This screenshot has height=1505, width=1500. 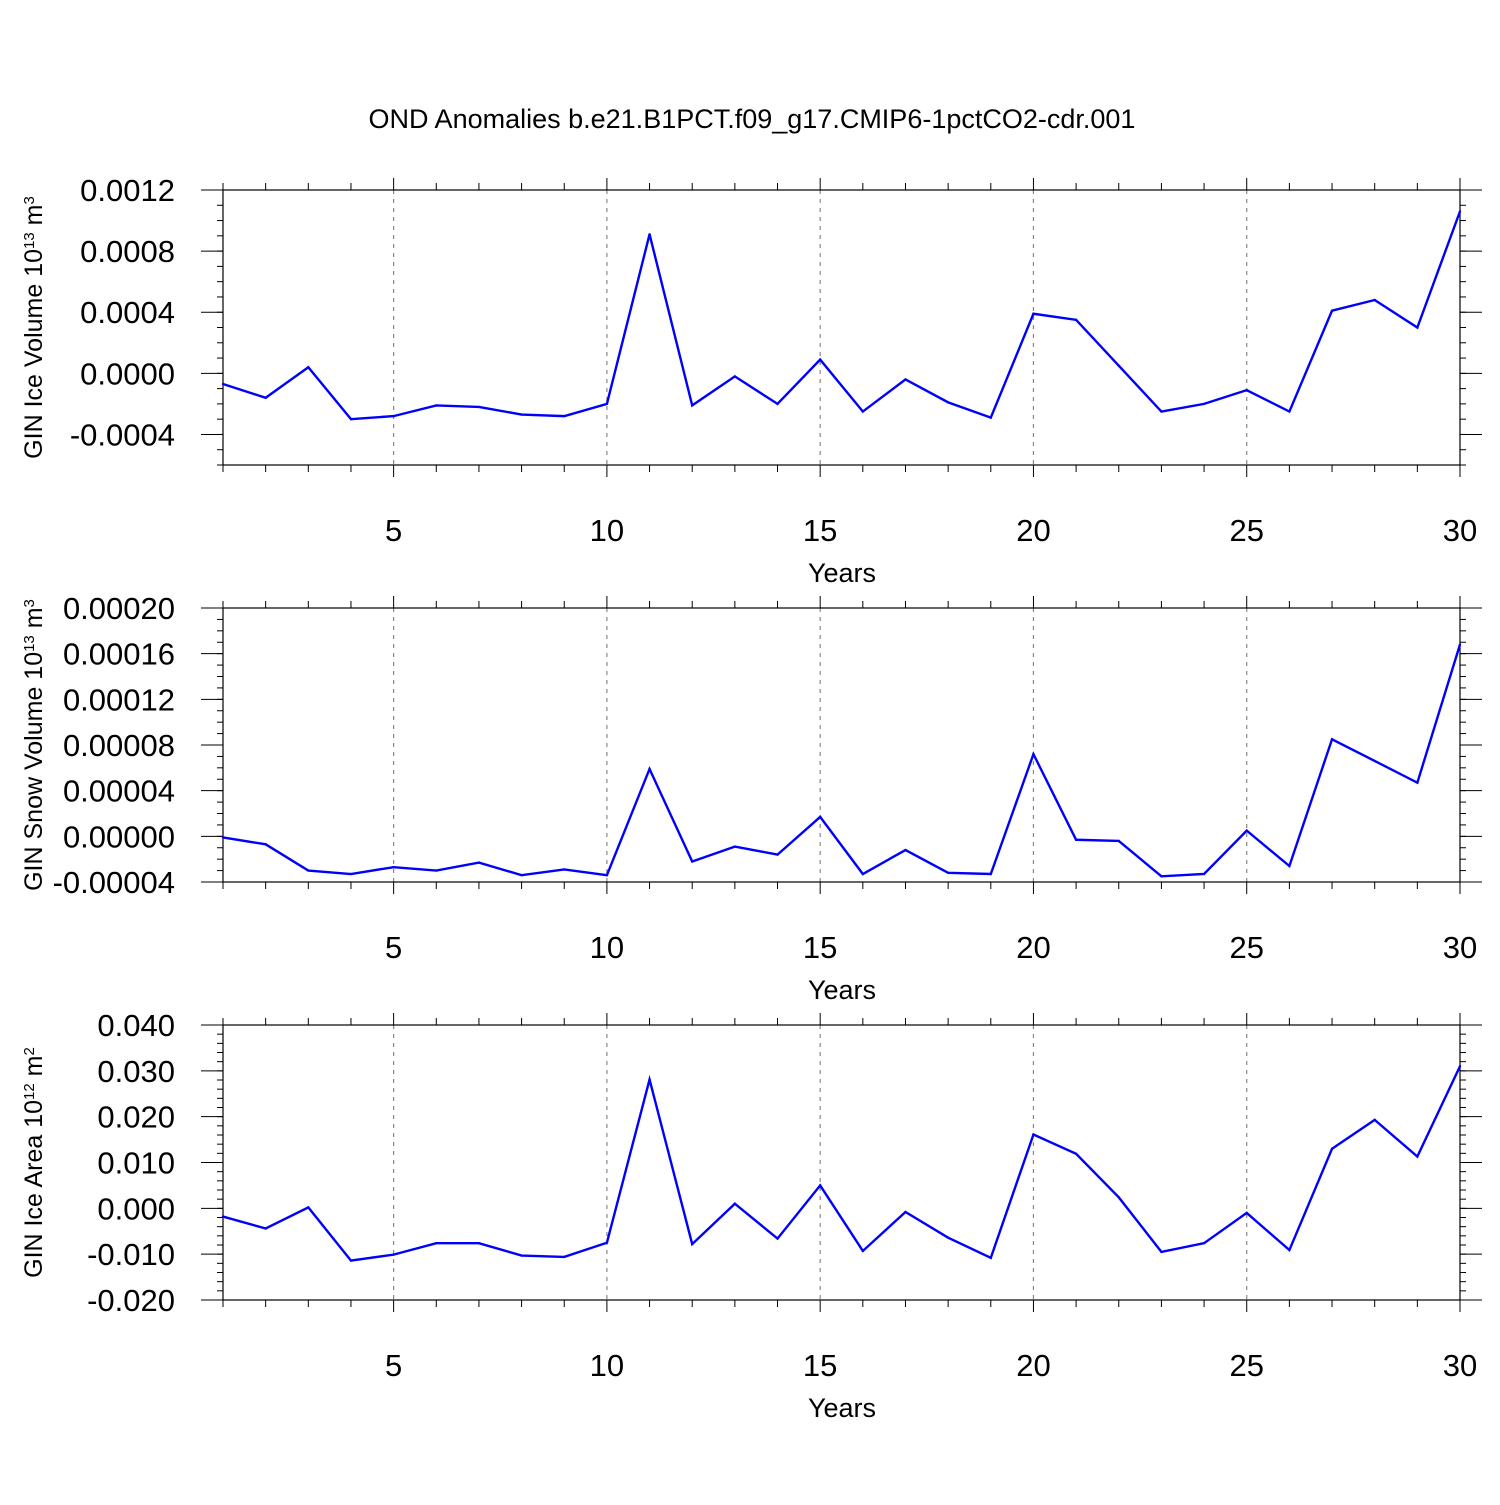 What do you see at coordinates (842, 1163) in the screenshot?
I see `series-line-ice-area` at bounding box center [842, 1163].